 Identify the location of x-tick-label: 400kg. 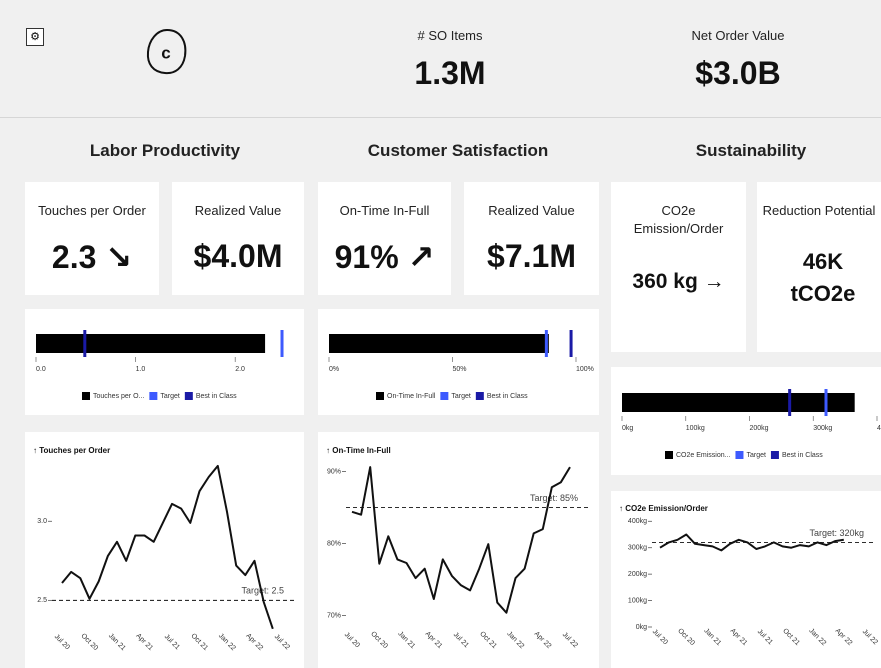
(879, 428).